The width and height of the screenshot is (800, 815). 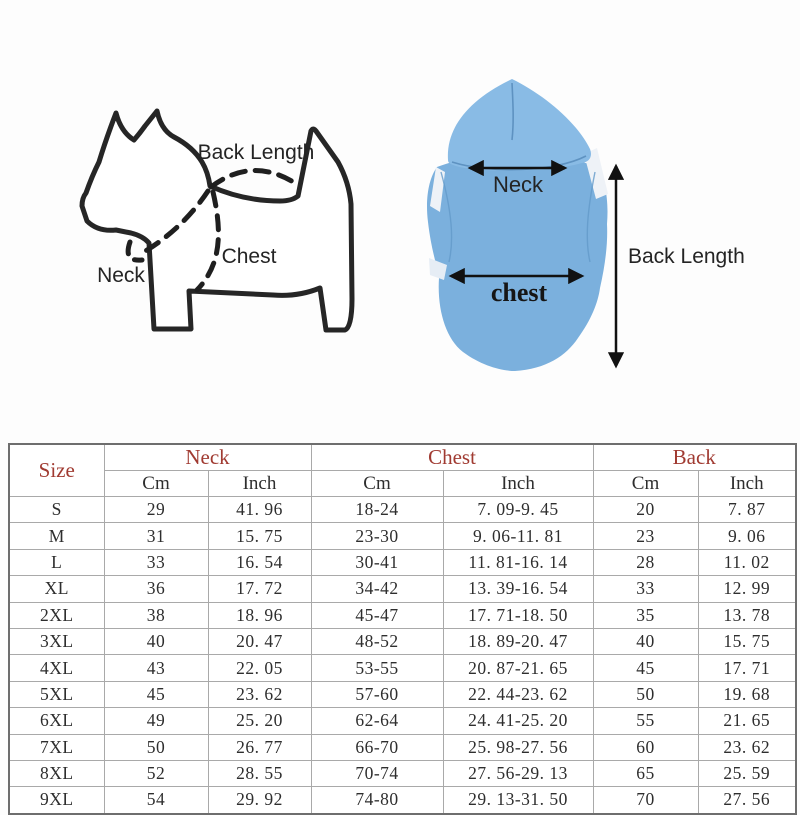 I want to click on chest-cm-cell: 45-47, so click(x=377, y=615).